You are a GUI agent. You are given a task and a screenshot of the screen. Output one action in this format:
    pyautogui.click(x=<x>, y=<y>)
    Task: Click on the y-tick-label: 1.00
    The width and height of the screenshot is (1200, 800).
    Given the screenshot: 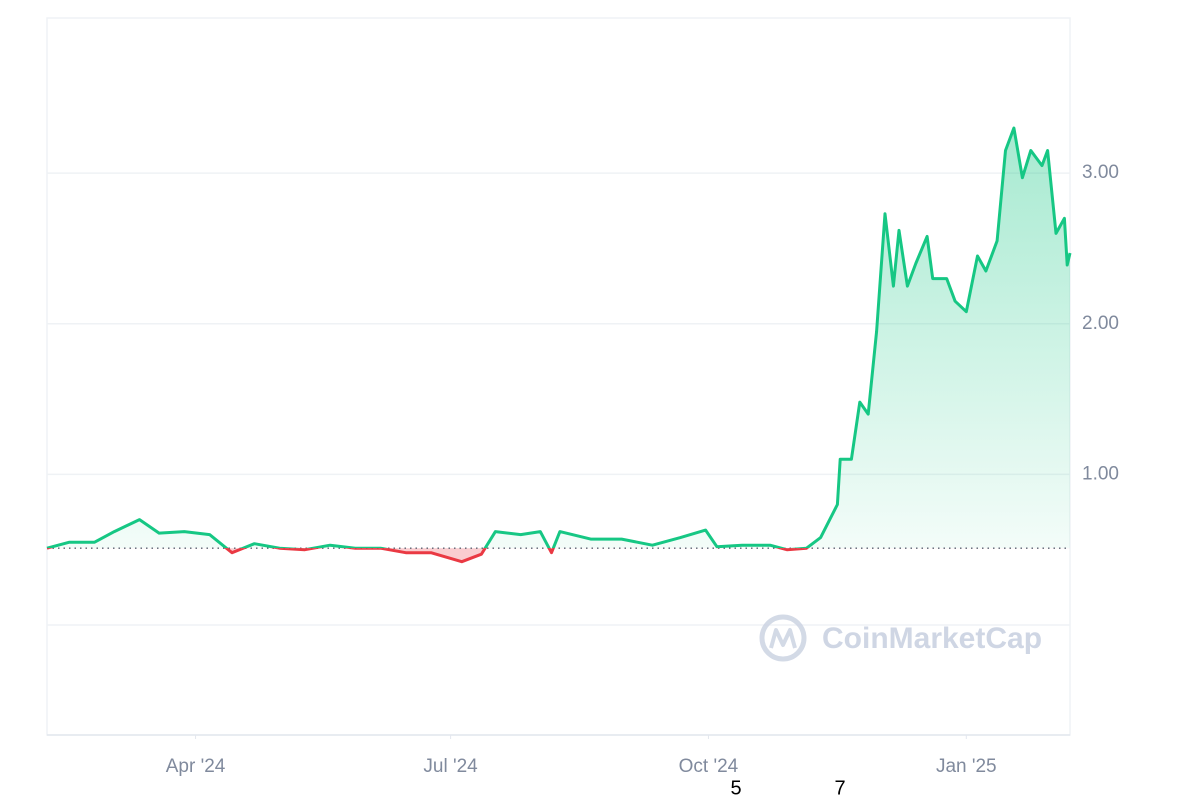 What is the action you would take?
    pyautogui.click(x=1100, y=473)
    